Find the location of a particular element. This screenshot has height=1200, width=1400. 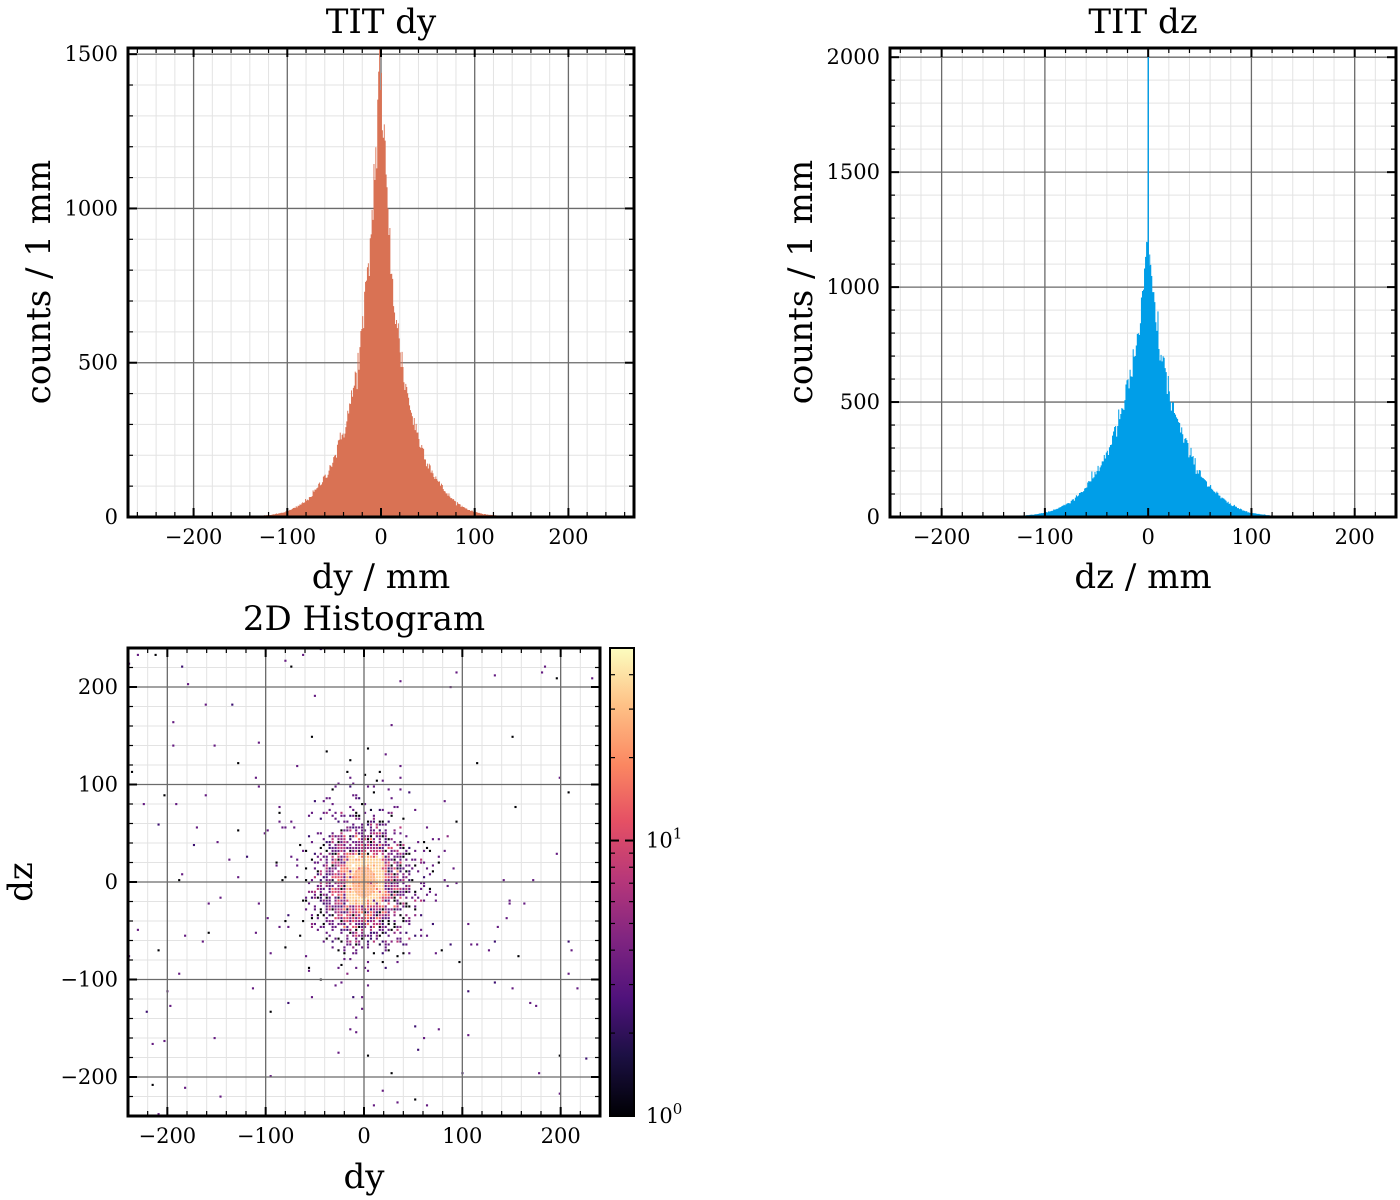

dz-spike-bar is located at coordinates (1148, 282).